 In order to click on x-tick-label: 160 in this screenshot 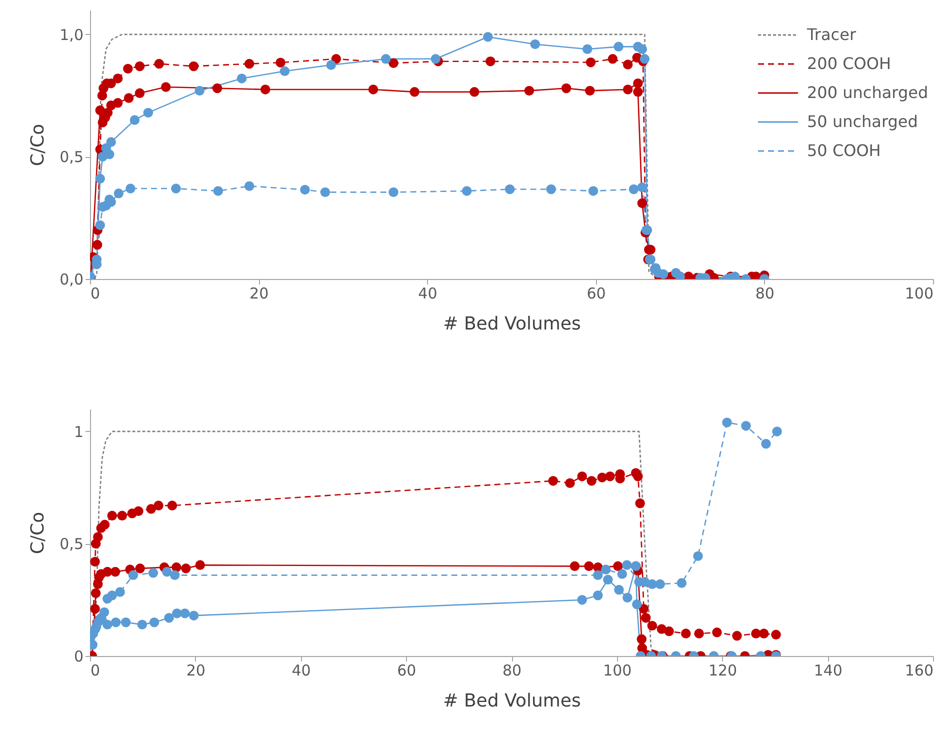, I will do `click(919, 671)`.